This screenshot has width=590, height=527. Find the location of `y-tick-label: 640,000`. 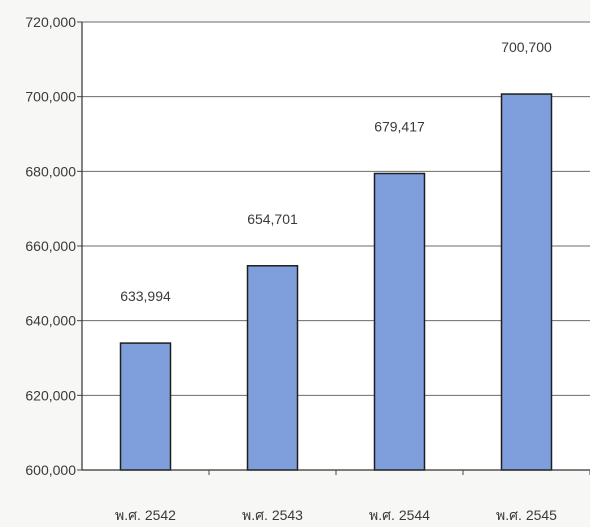

y-tick-label: 640,000 is located at coordinates (50, 321).